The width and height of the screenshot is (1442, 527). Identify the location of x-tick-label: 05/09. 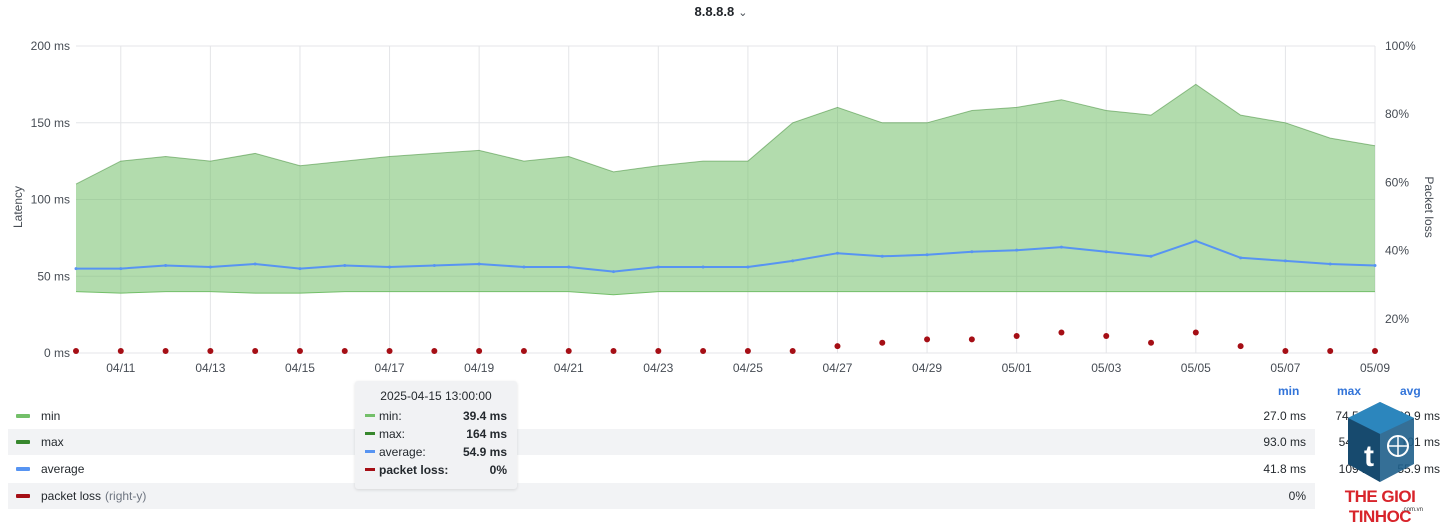
(1375, 368).